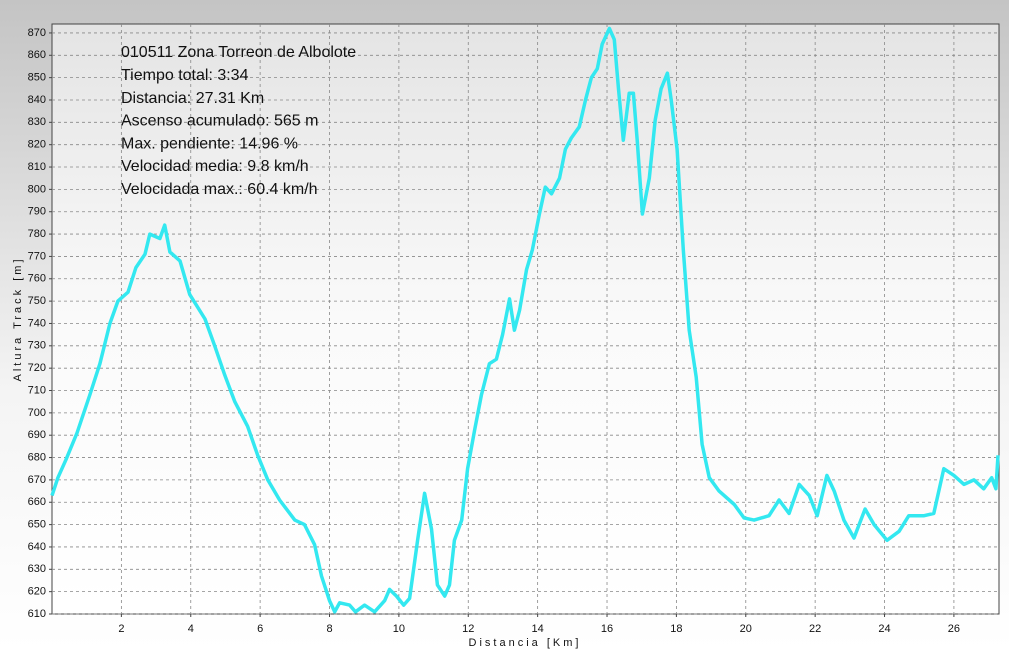 Image resolution: width=1009 pixels, height=650 pixels. I want to click on y-tick-label: 670, so click(37, 480).